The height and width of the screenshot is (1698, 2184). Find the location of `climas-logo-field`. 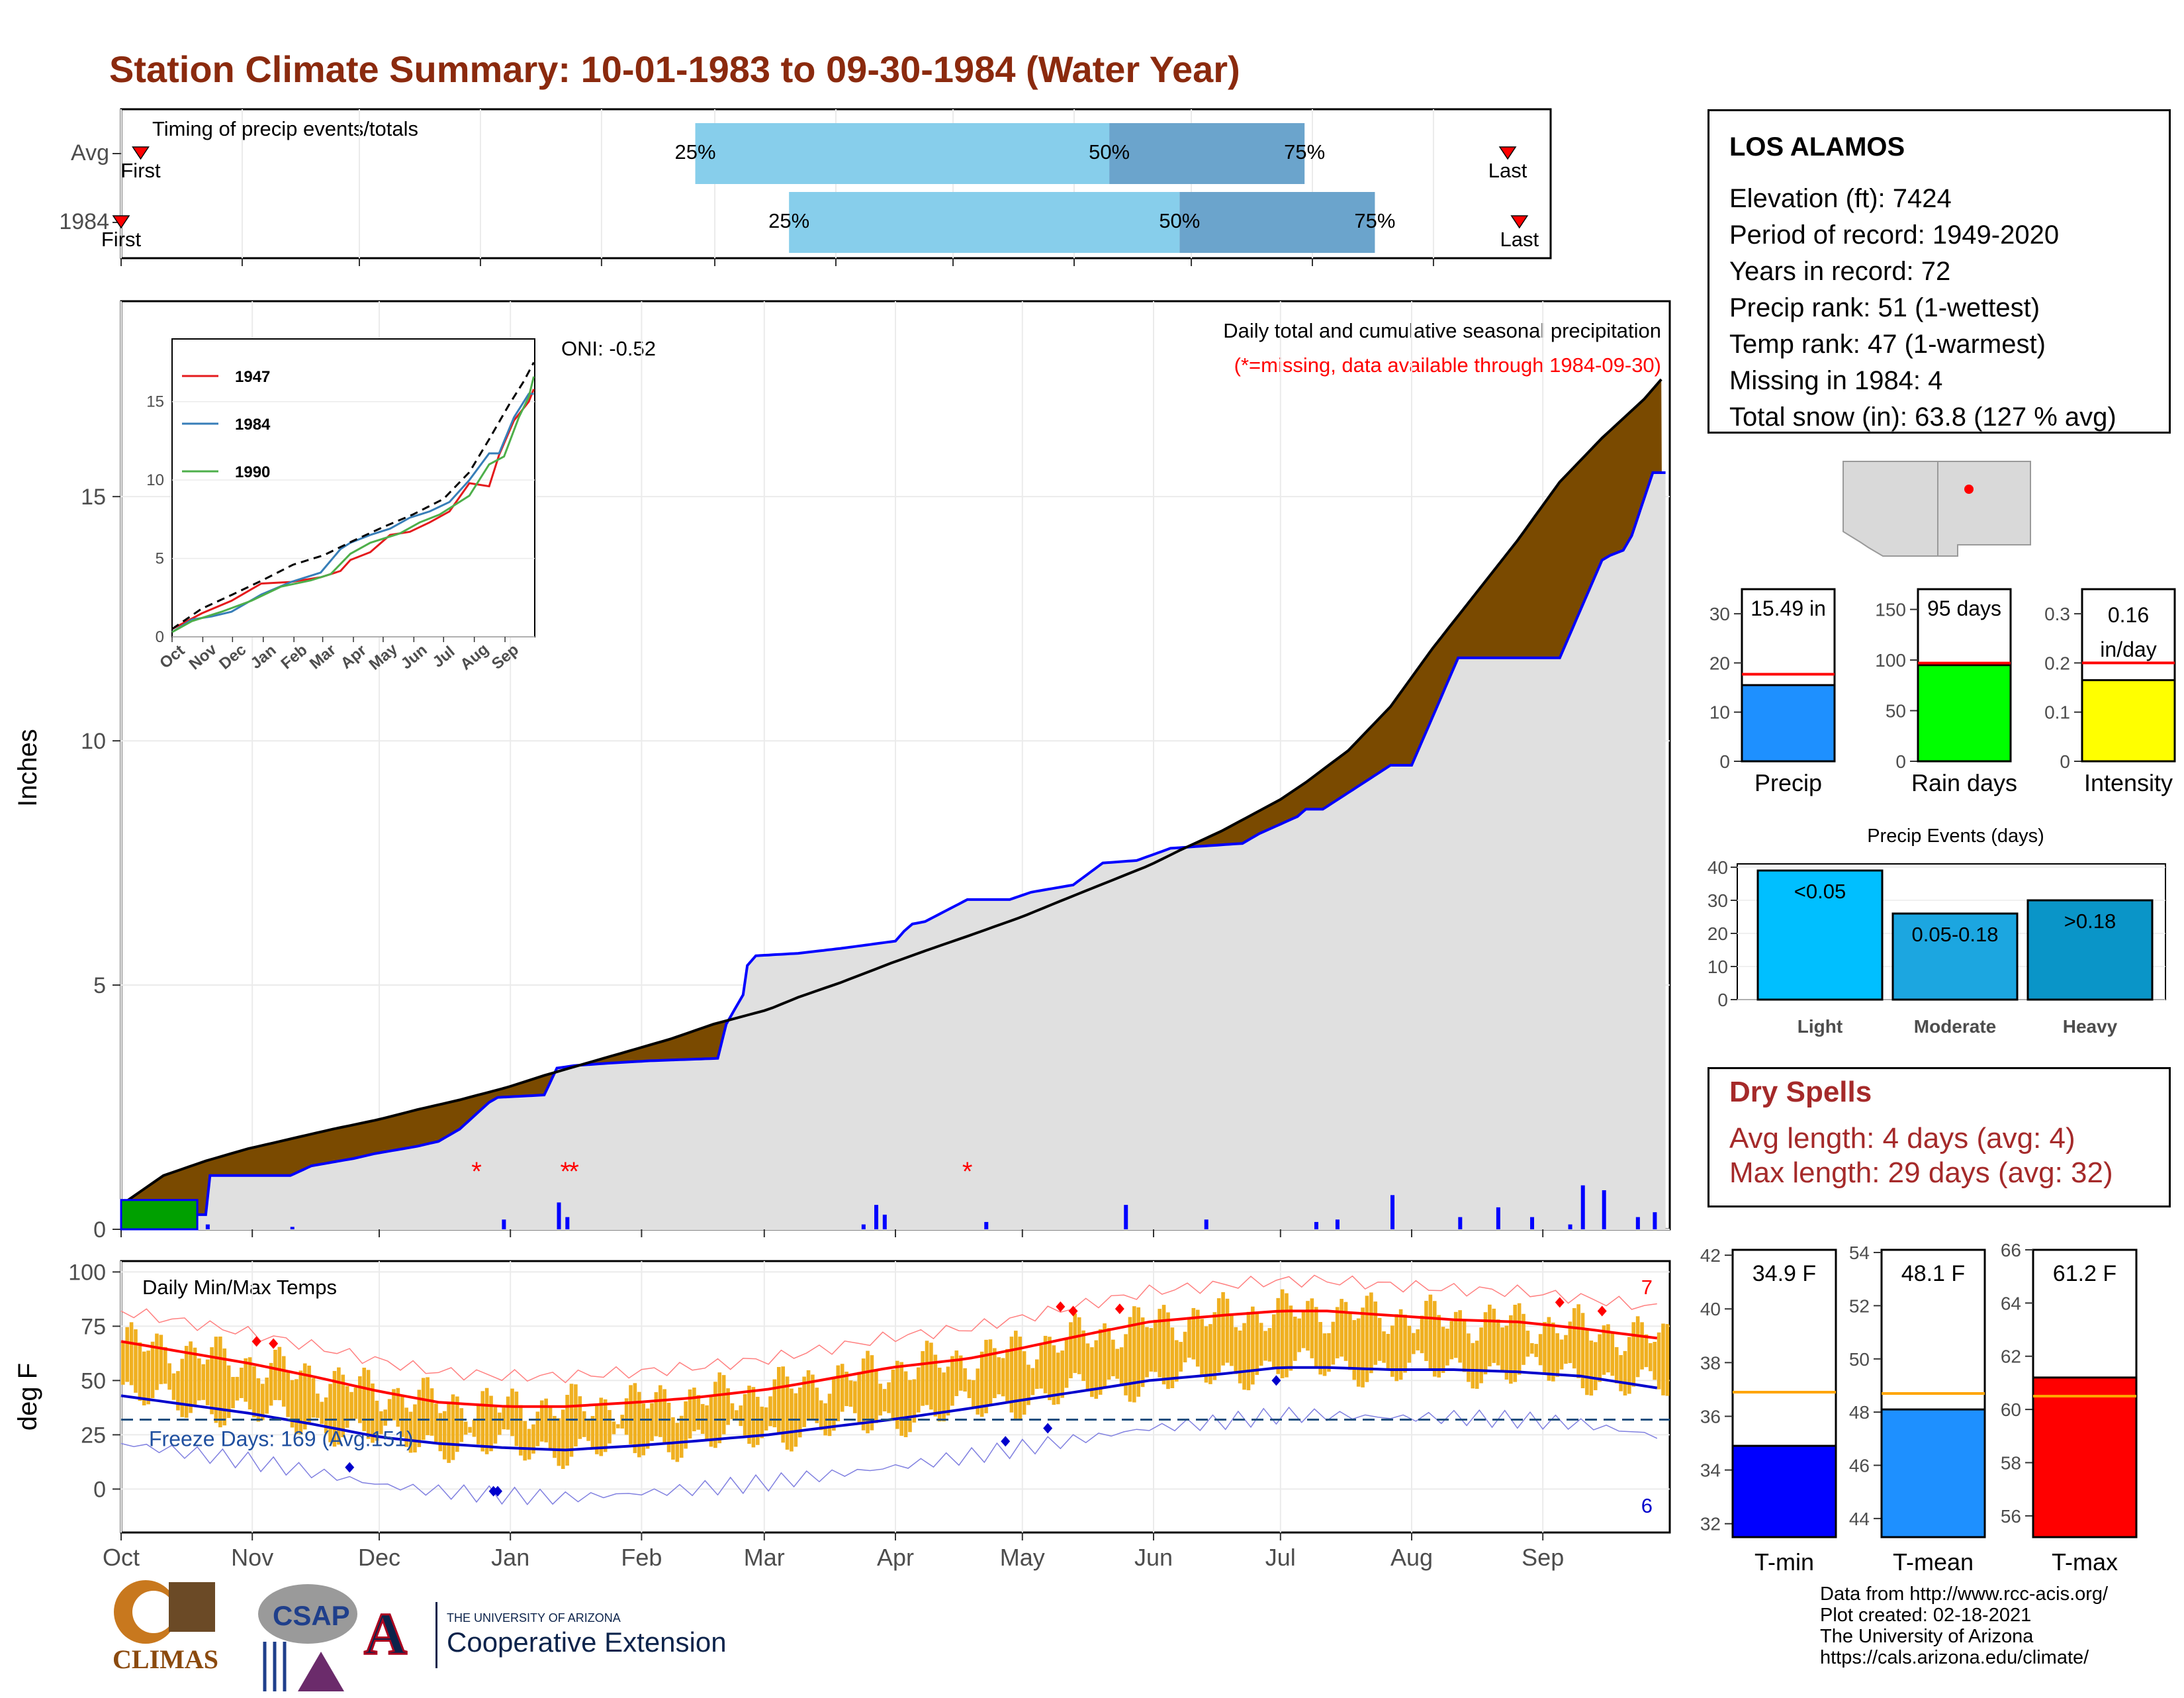

climas-logo-field is located at coordinates (192, 1607).